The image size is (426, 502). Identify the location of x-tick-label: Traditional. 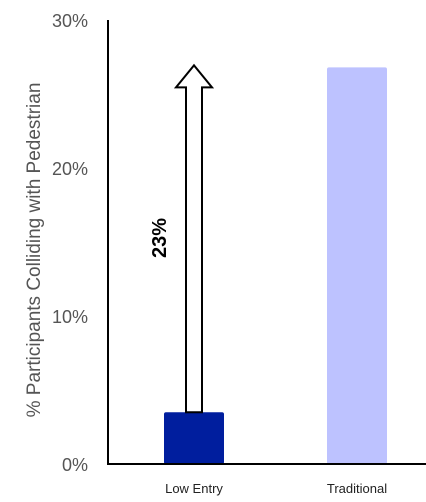
(357, 488).